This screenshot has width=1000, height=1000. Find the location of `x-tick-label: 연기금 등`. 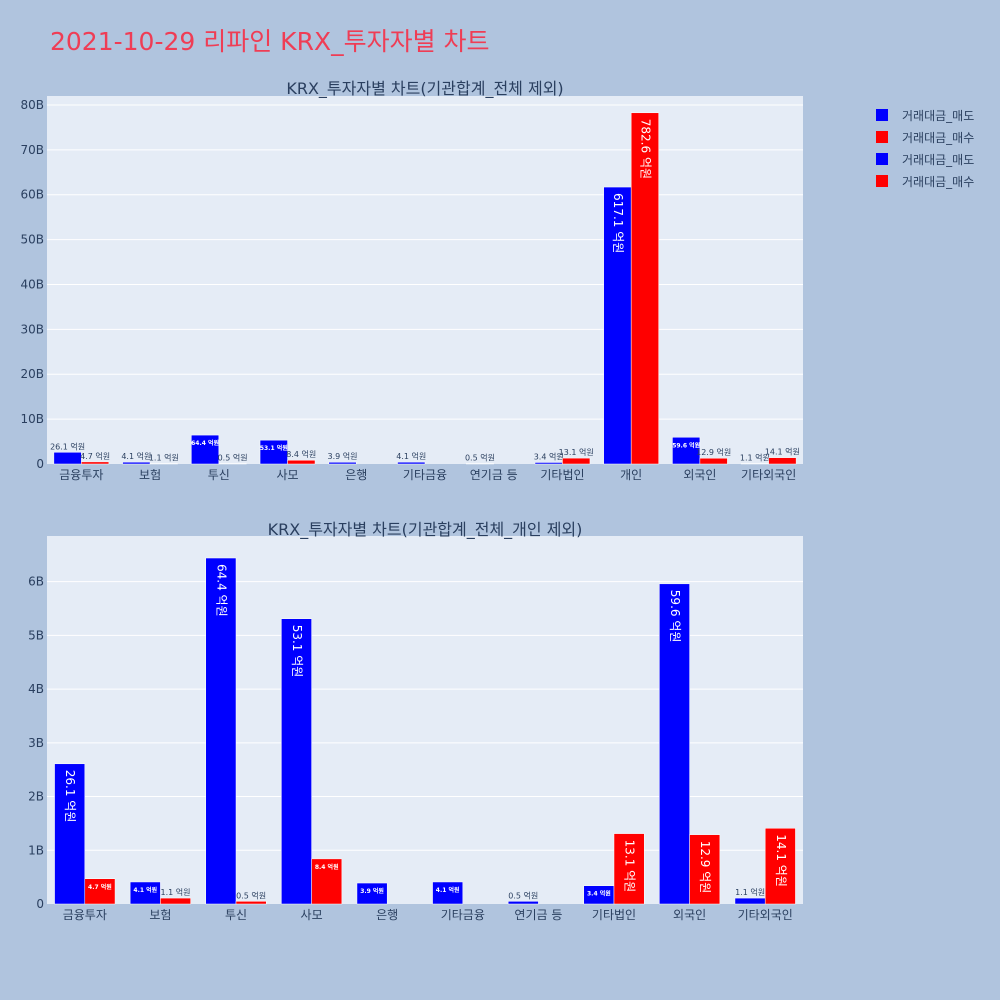

x-tick-label: 연기금 등 is located at coordinates (494, 475).